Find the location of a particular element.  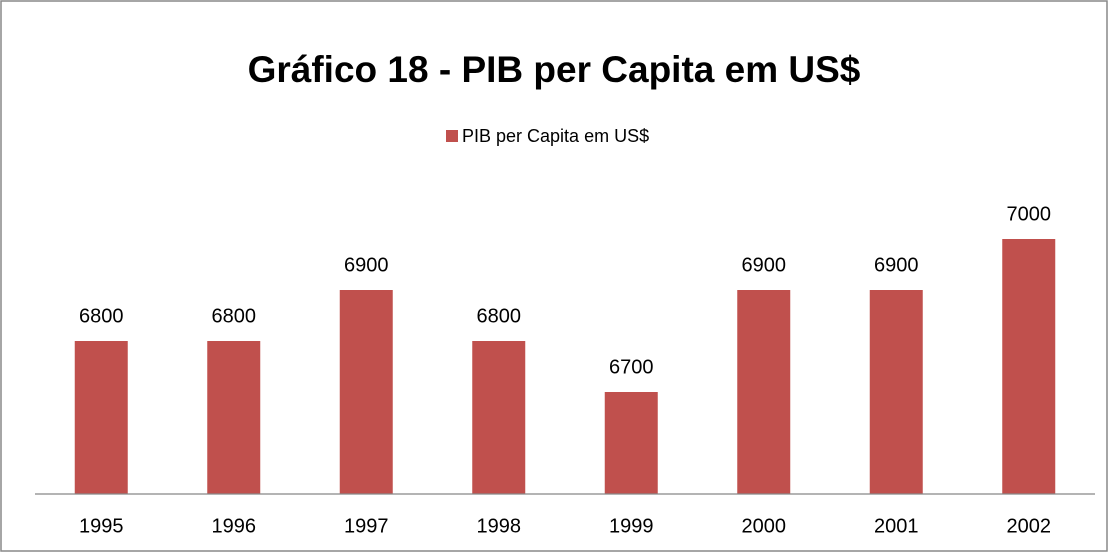

legend-label: PIB per Capita em US$ is located at coordinates (555, 136).